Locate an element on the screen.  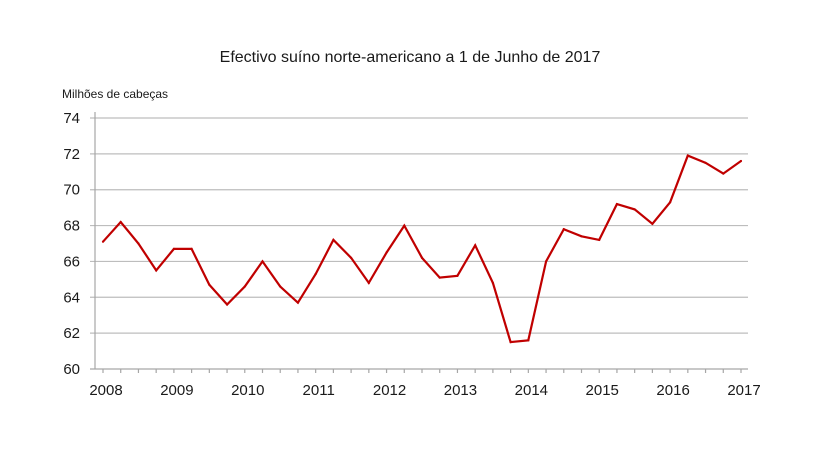
y-tick-label: 66 is located at coordinates (71, 261).